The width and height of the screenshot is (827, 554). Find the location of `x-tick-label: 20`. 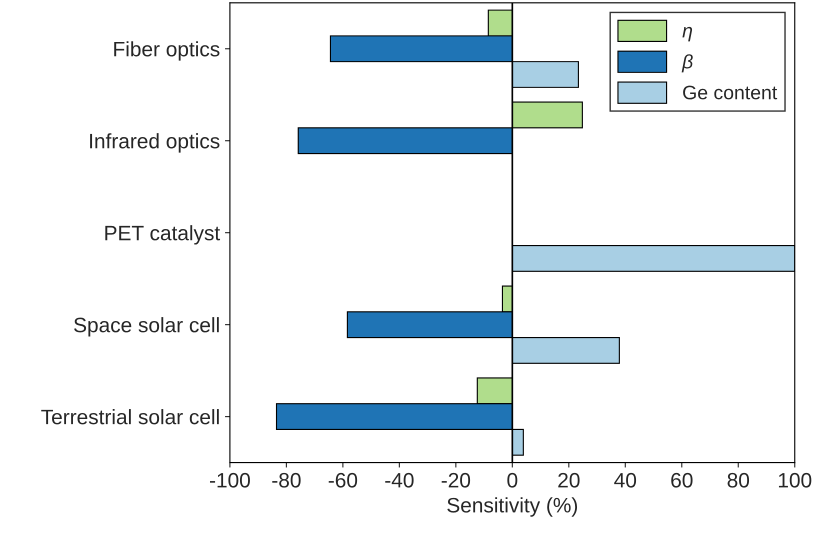

x-tick-label: 20 is located at coordinates (569, 480).